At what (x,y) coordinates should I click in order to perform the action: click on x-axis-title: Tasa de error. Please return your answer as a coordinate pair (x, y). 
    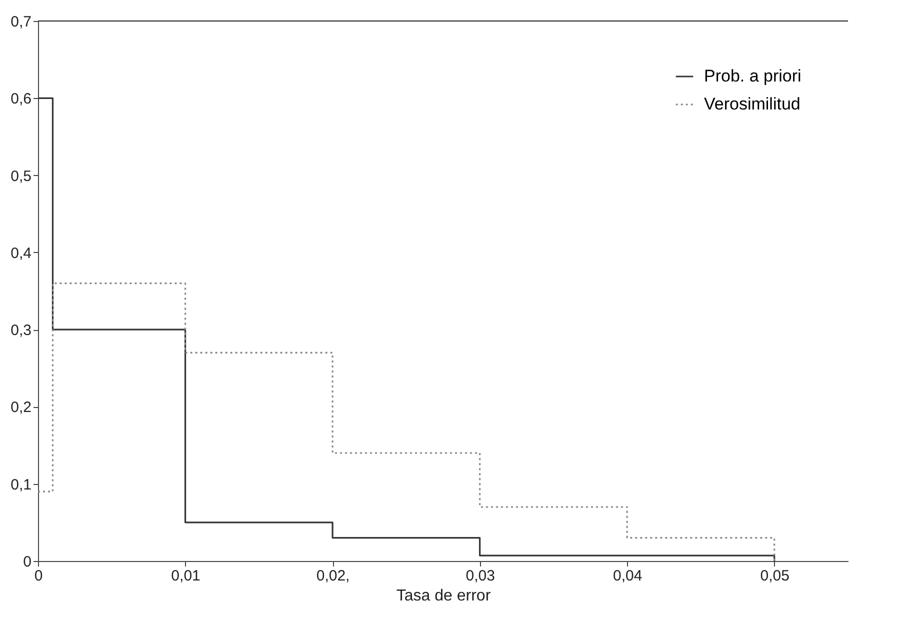
    Looking at the image, I should click on (444, 596).